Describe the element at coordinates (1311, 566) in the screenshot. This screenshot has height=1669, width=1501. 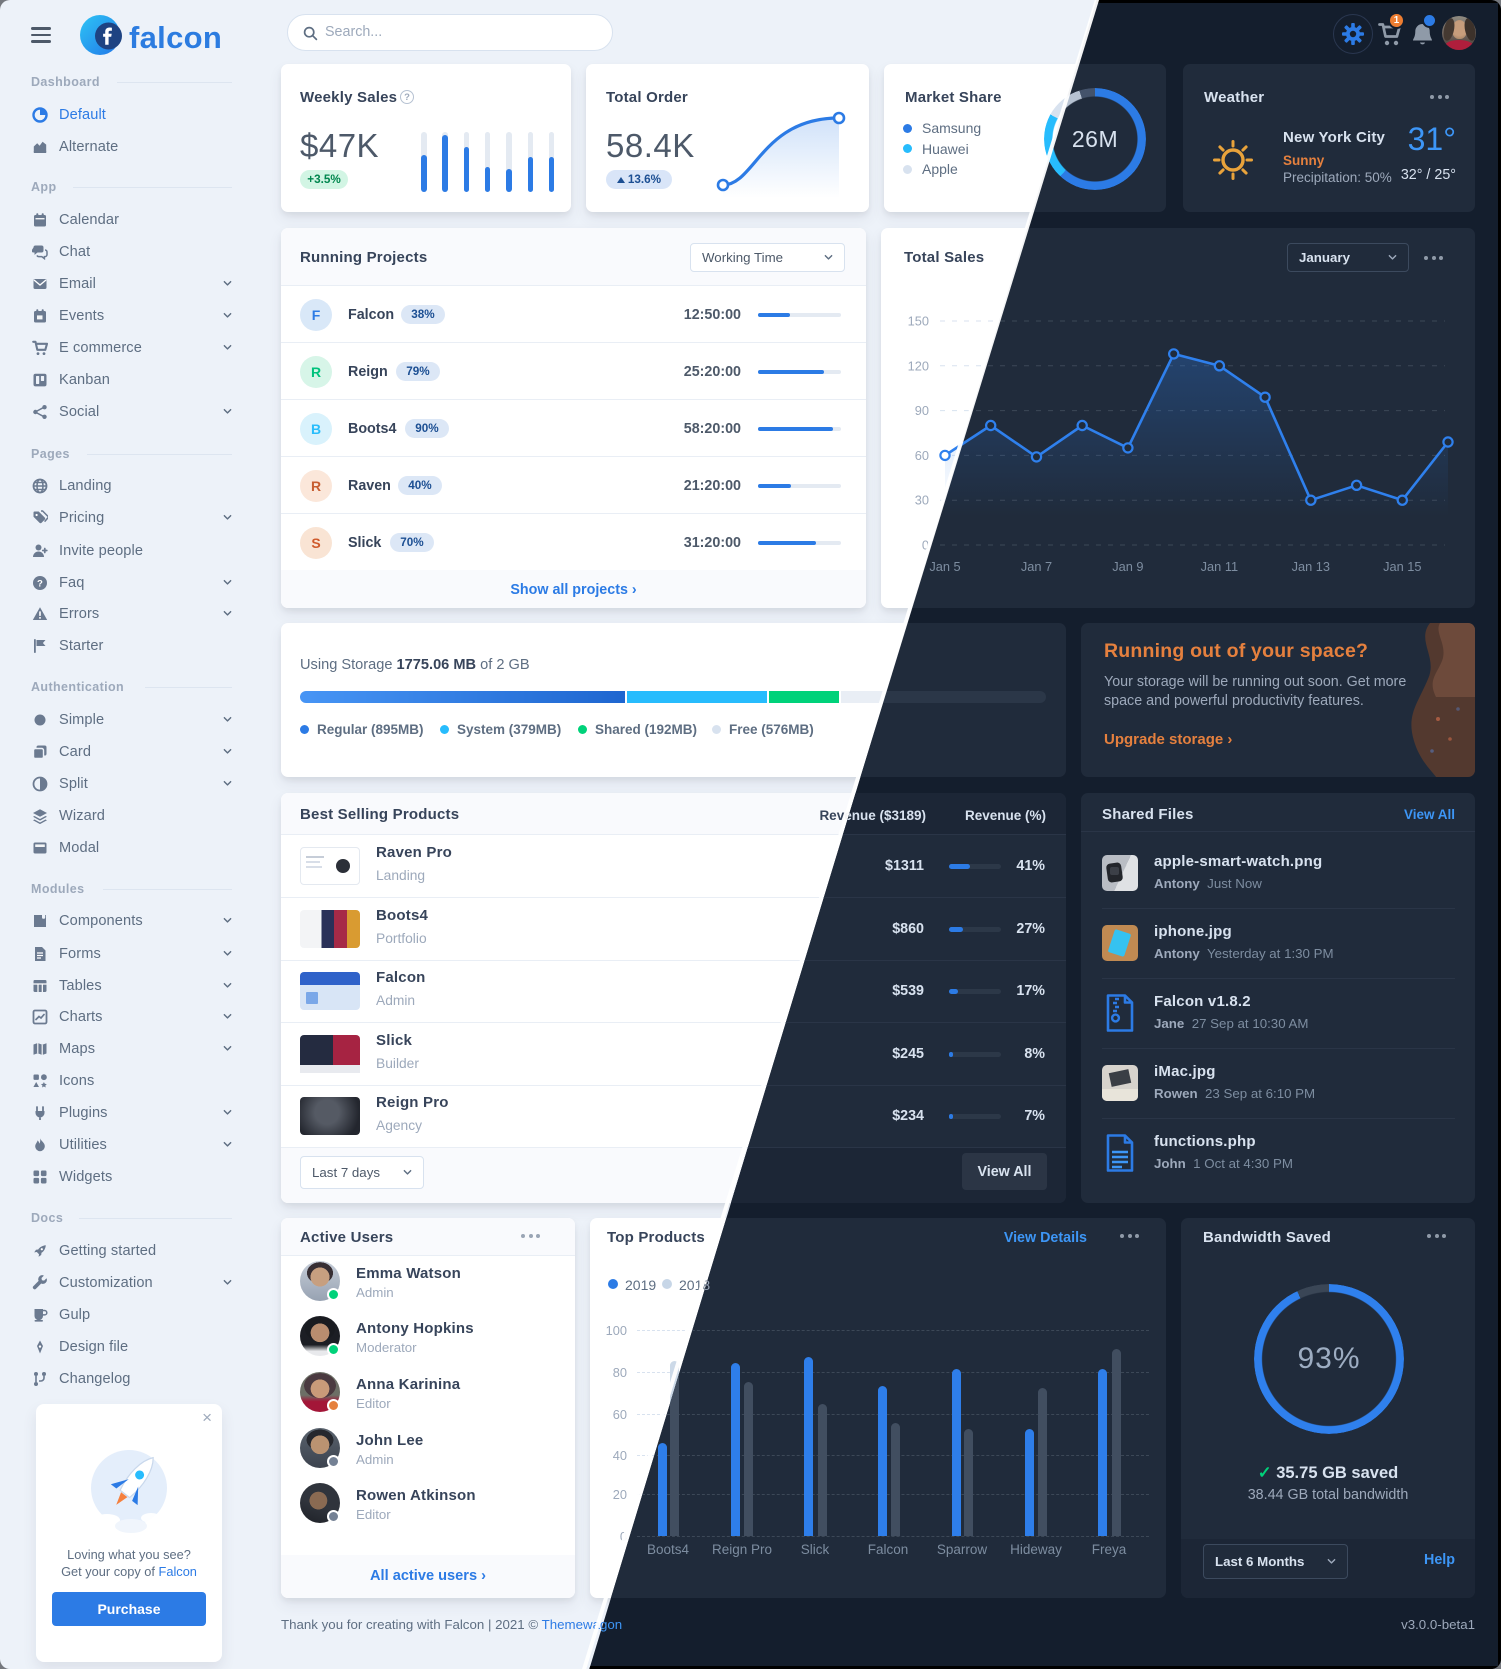
I see `svg-text: Jan 13` at that location.